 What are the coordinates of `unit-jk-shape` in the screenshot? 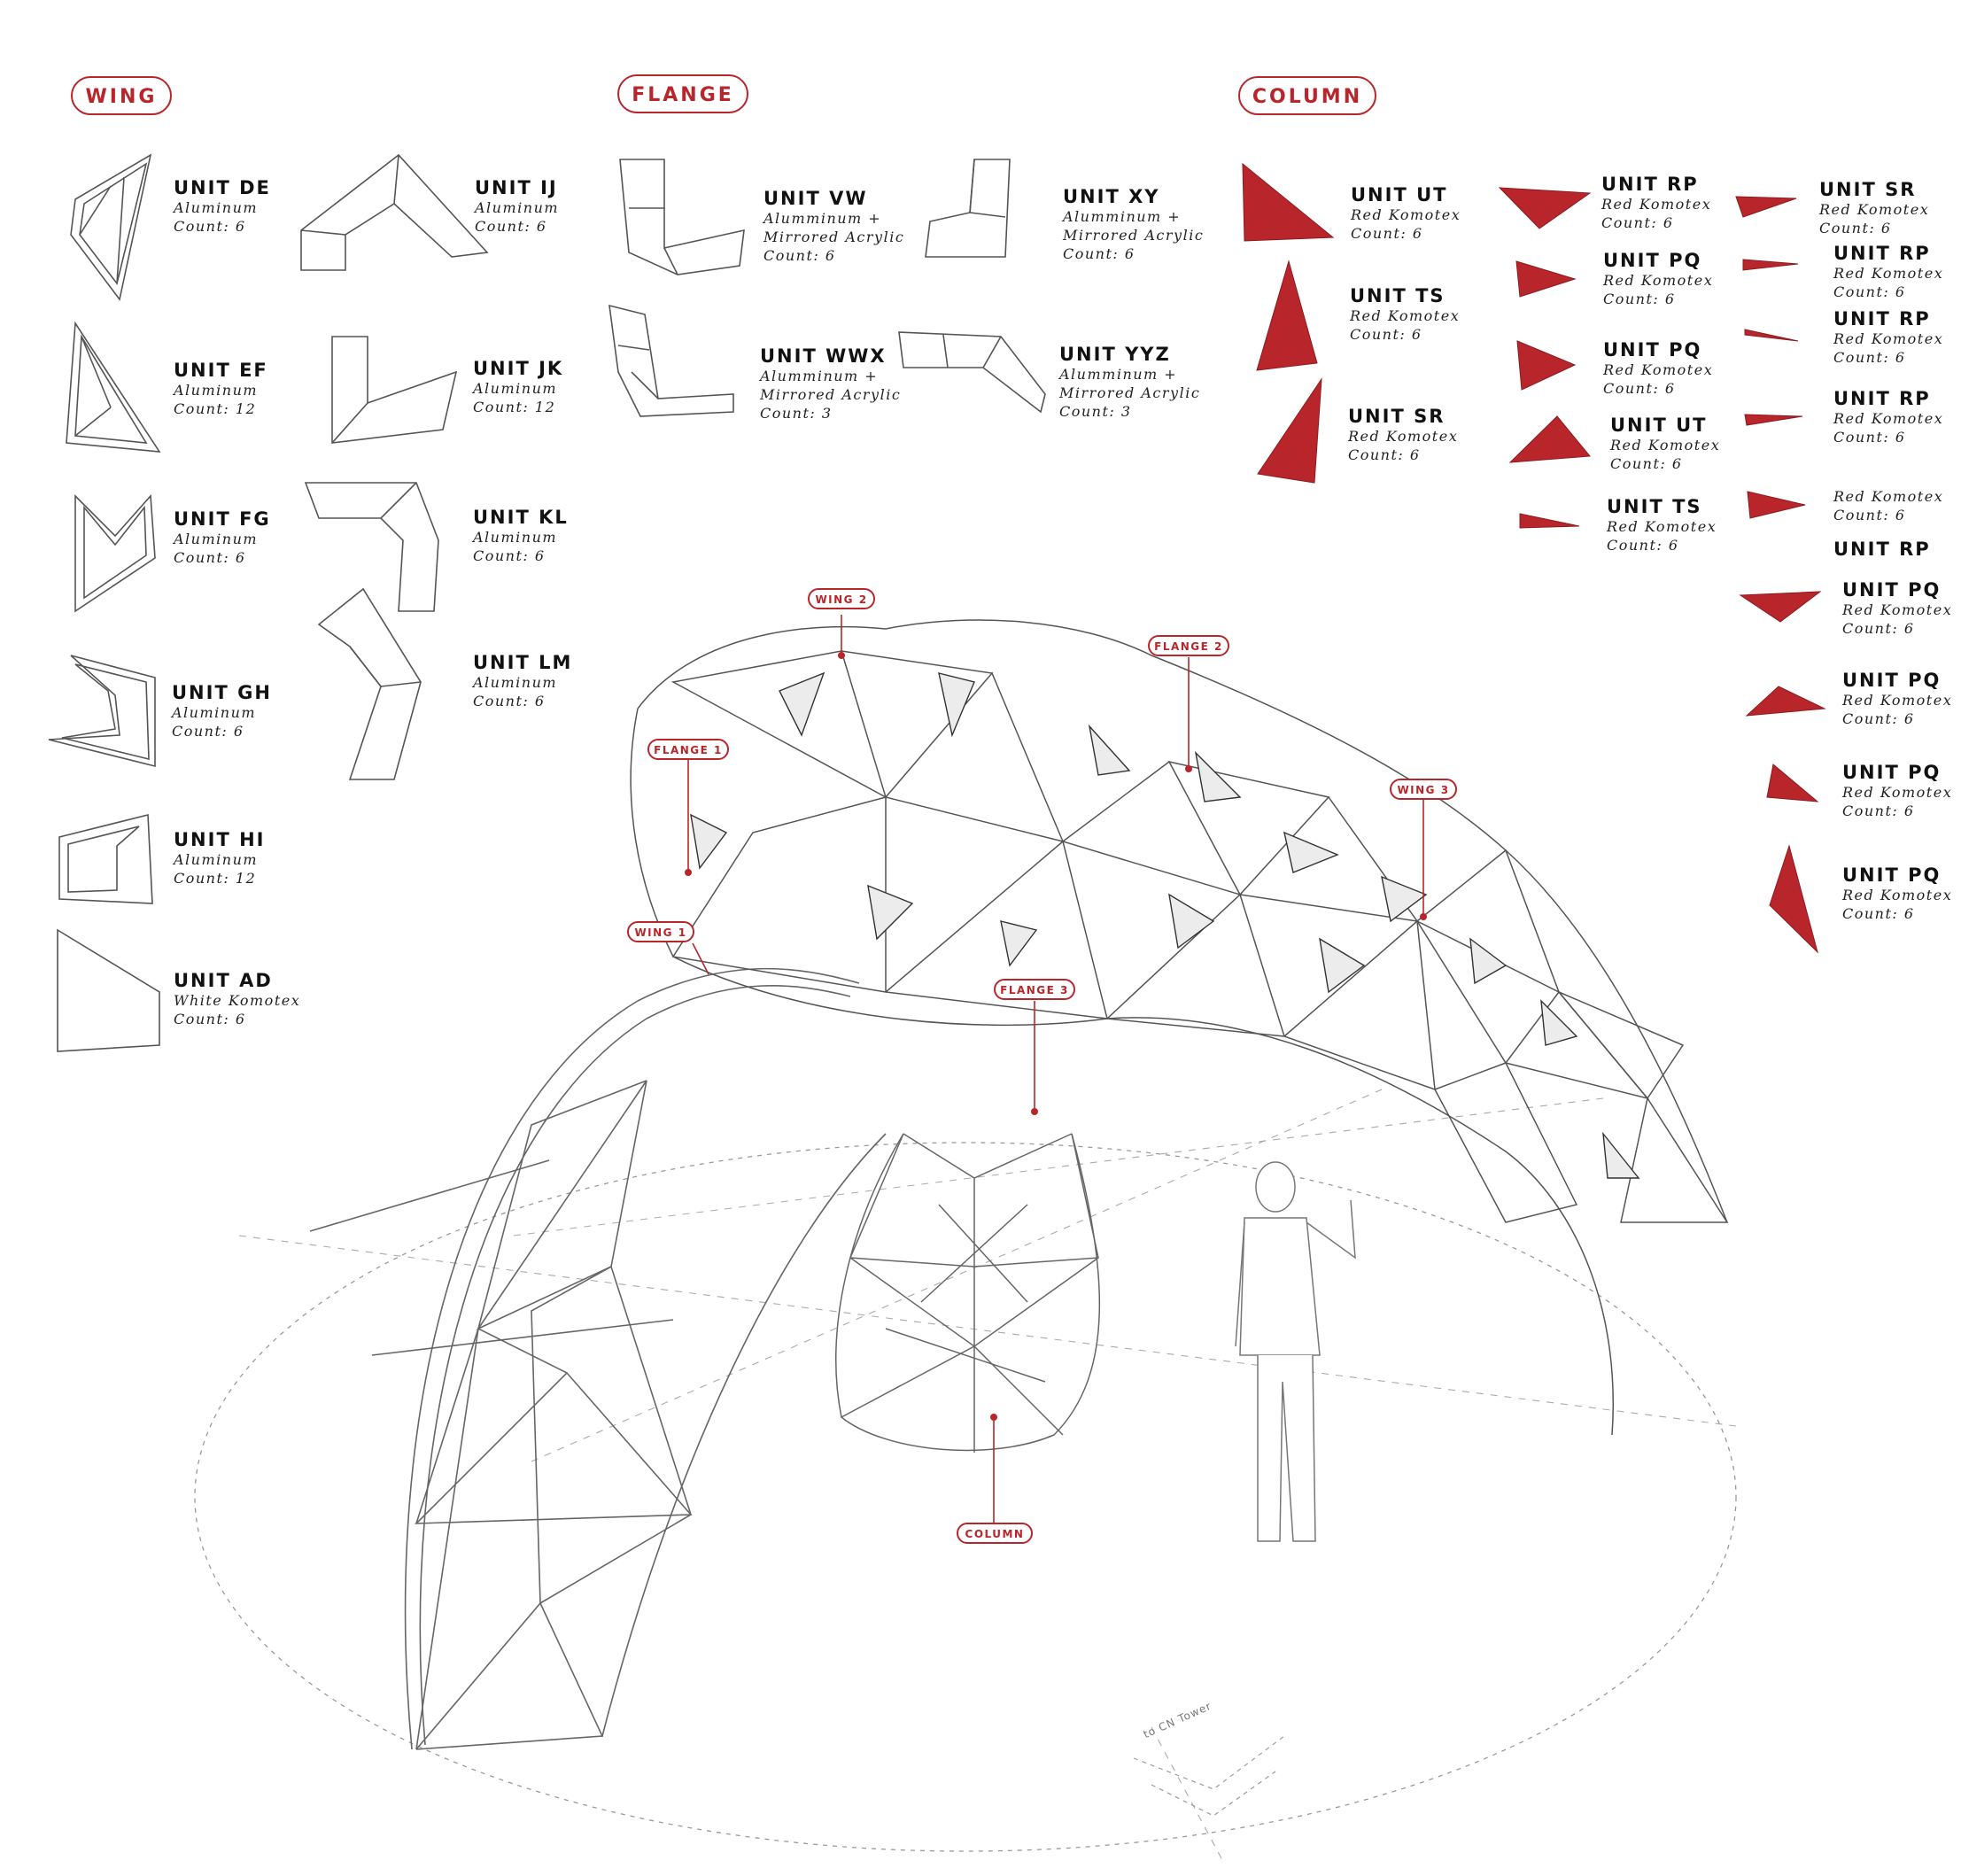 It's located at (394, 390).